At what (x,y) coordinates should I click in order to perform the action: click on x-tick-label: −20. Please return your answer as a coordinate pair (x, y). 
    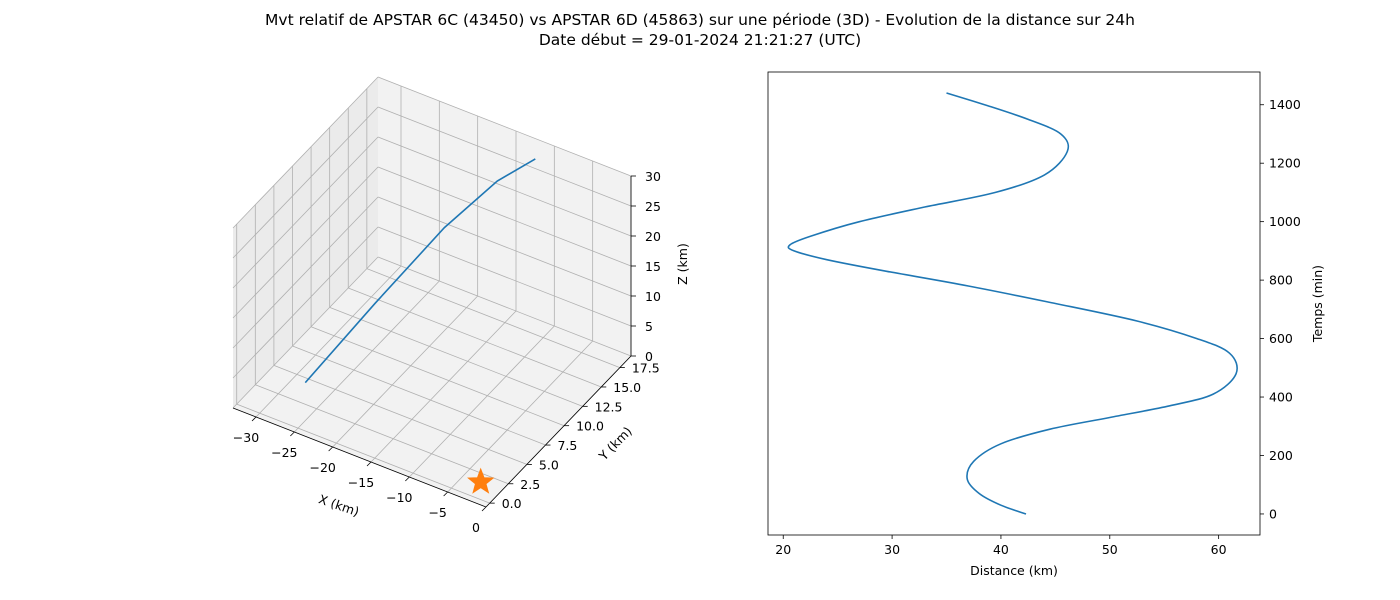
    Looking at the image, I should click on (322, 467).